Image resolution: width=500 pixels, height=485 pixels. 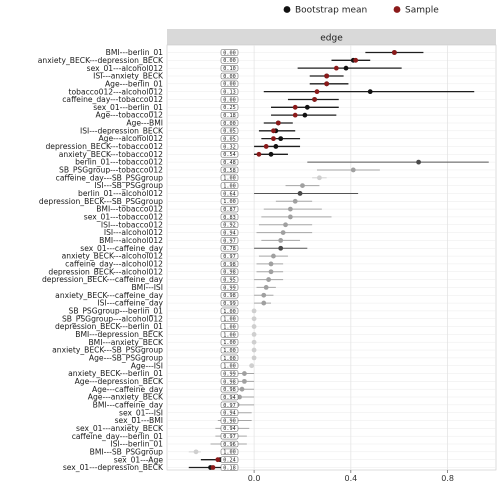 I want to click on edge-label: Age---BMI, so click(x=144, y=123).